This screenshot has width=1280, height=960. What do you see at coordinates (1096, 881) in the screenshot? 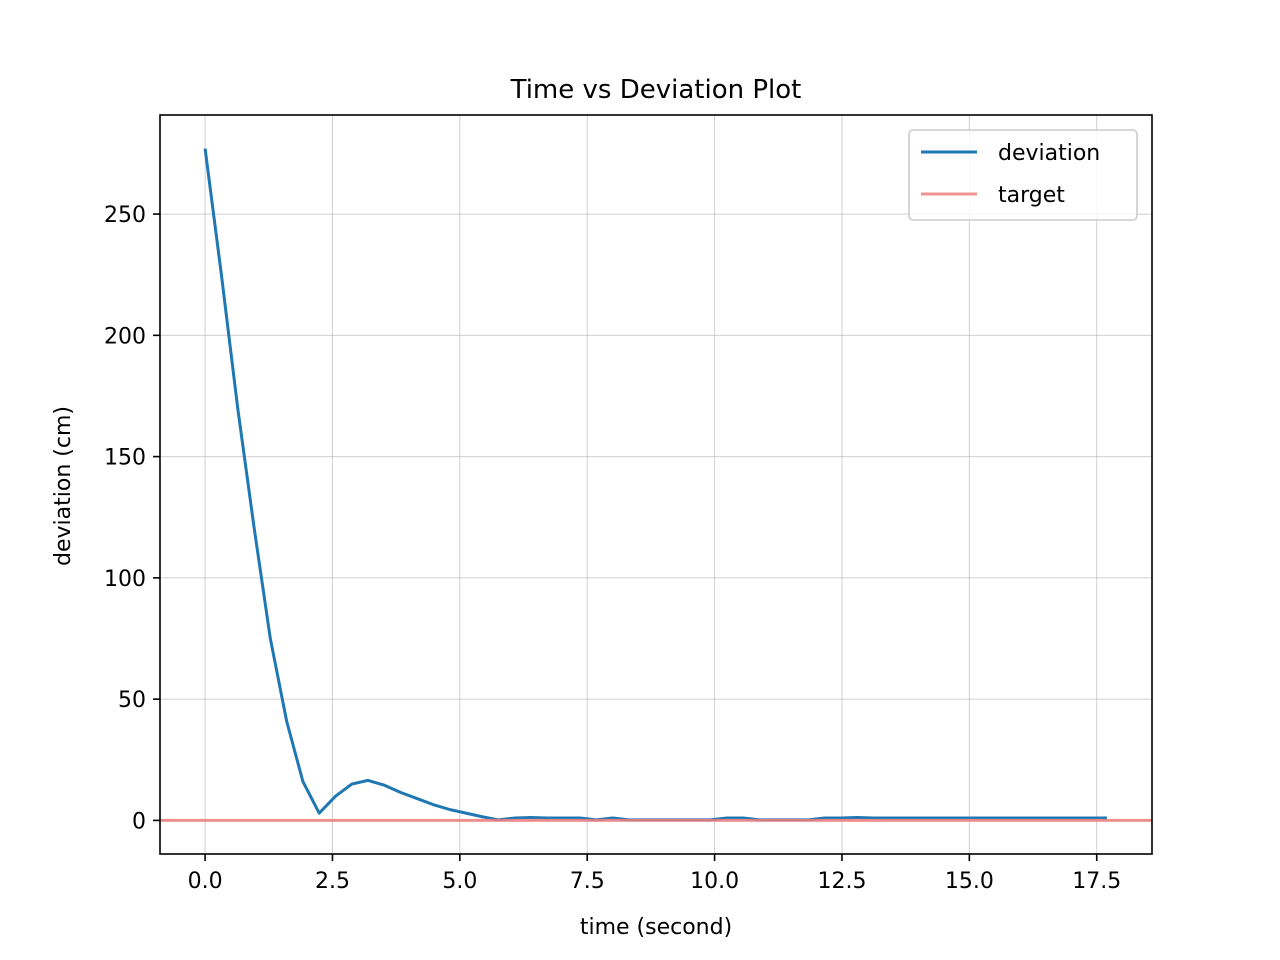
I see `x-tick-label: 17.5` at bounding box center [1096, 881].